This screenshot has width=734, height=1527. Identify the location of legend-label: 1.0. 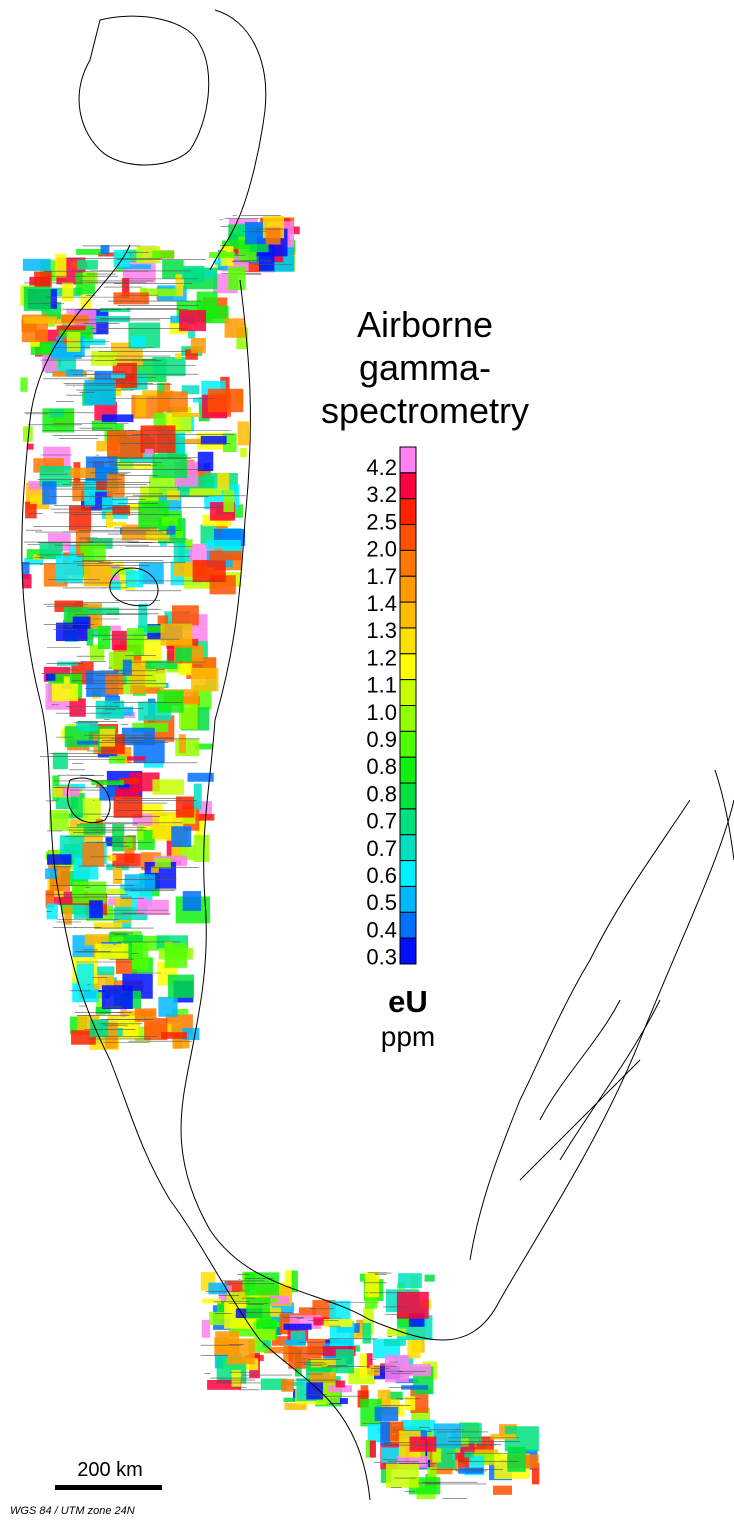
(381, 712).